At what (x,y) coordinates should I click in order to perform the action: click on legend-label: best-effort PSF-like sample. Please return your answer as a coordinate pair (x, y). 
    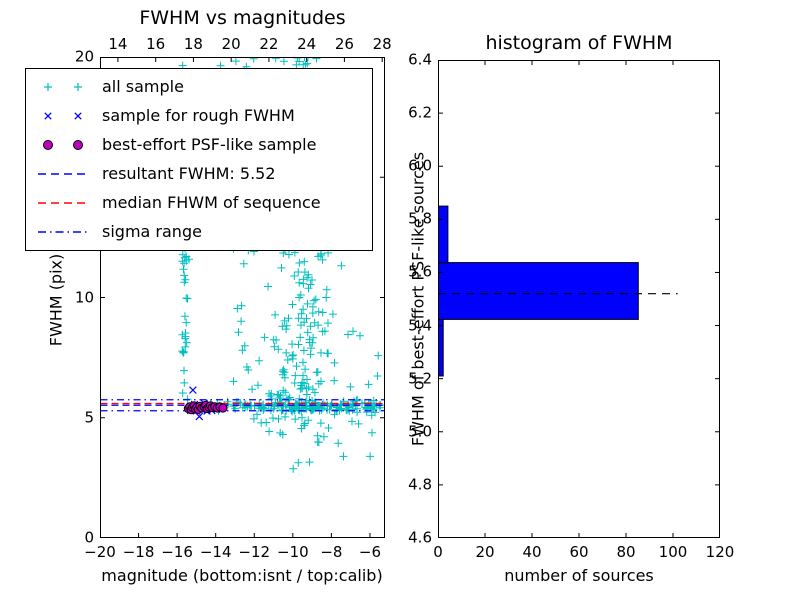
    Looking at the image, I should click on (209, 144).